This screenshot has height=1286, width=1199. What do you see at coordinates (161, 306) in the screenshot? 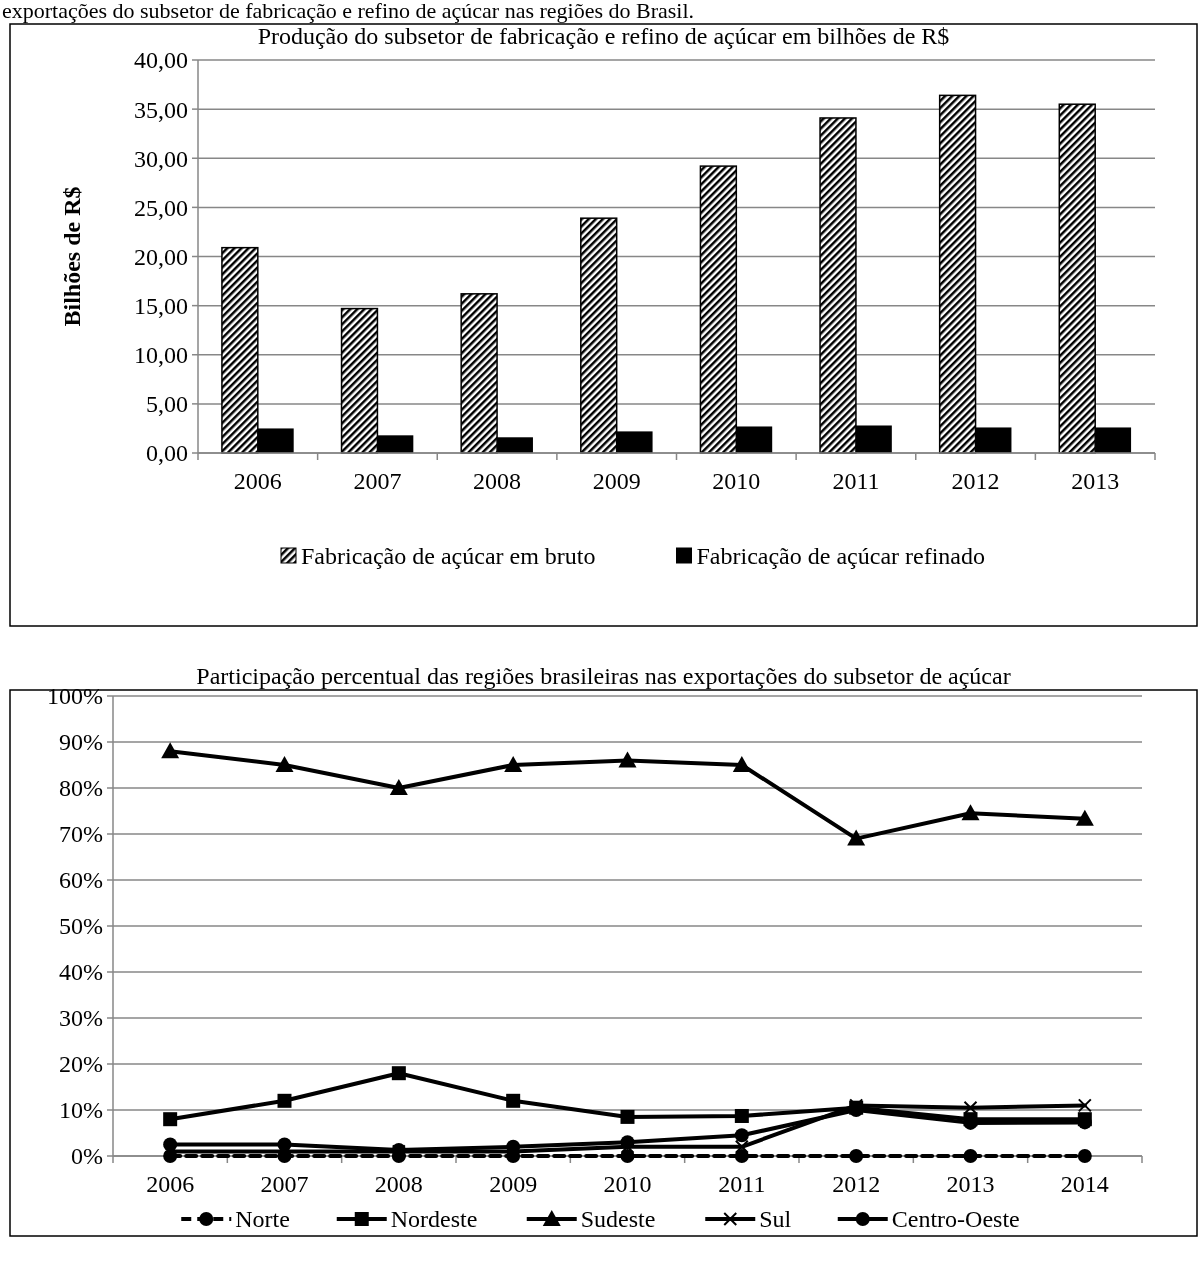
I see `y-tick-label: 15,00` at bounding box center [161, 306].